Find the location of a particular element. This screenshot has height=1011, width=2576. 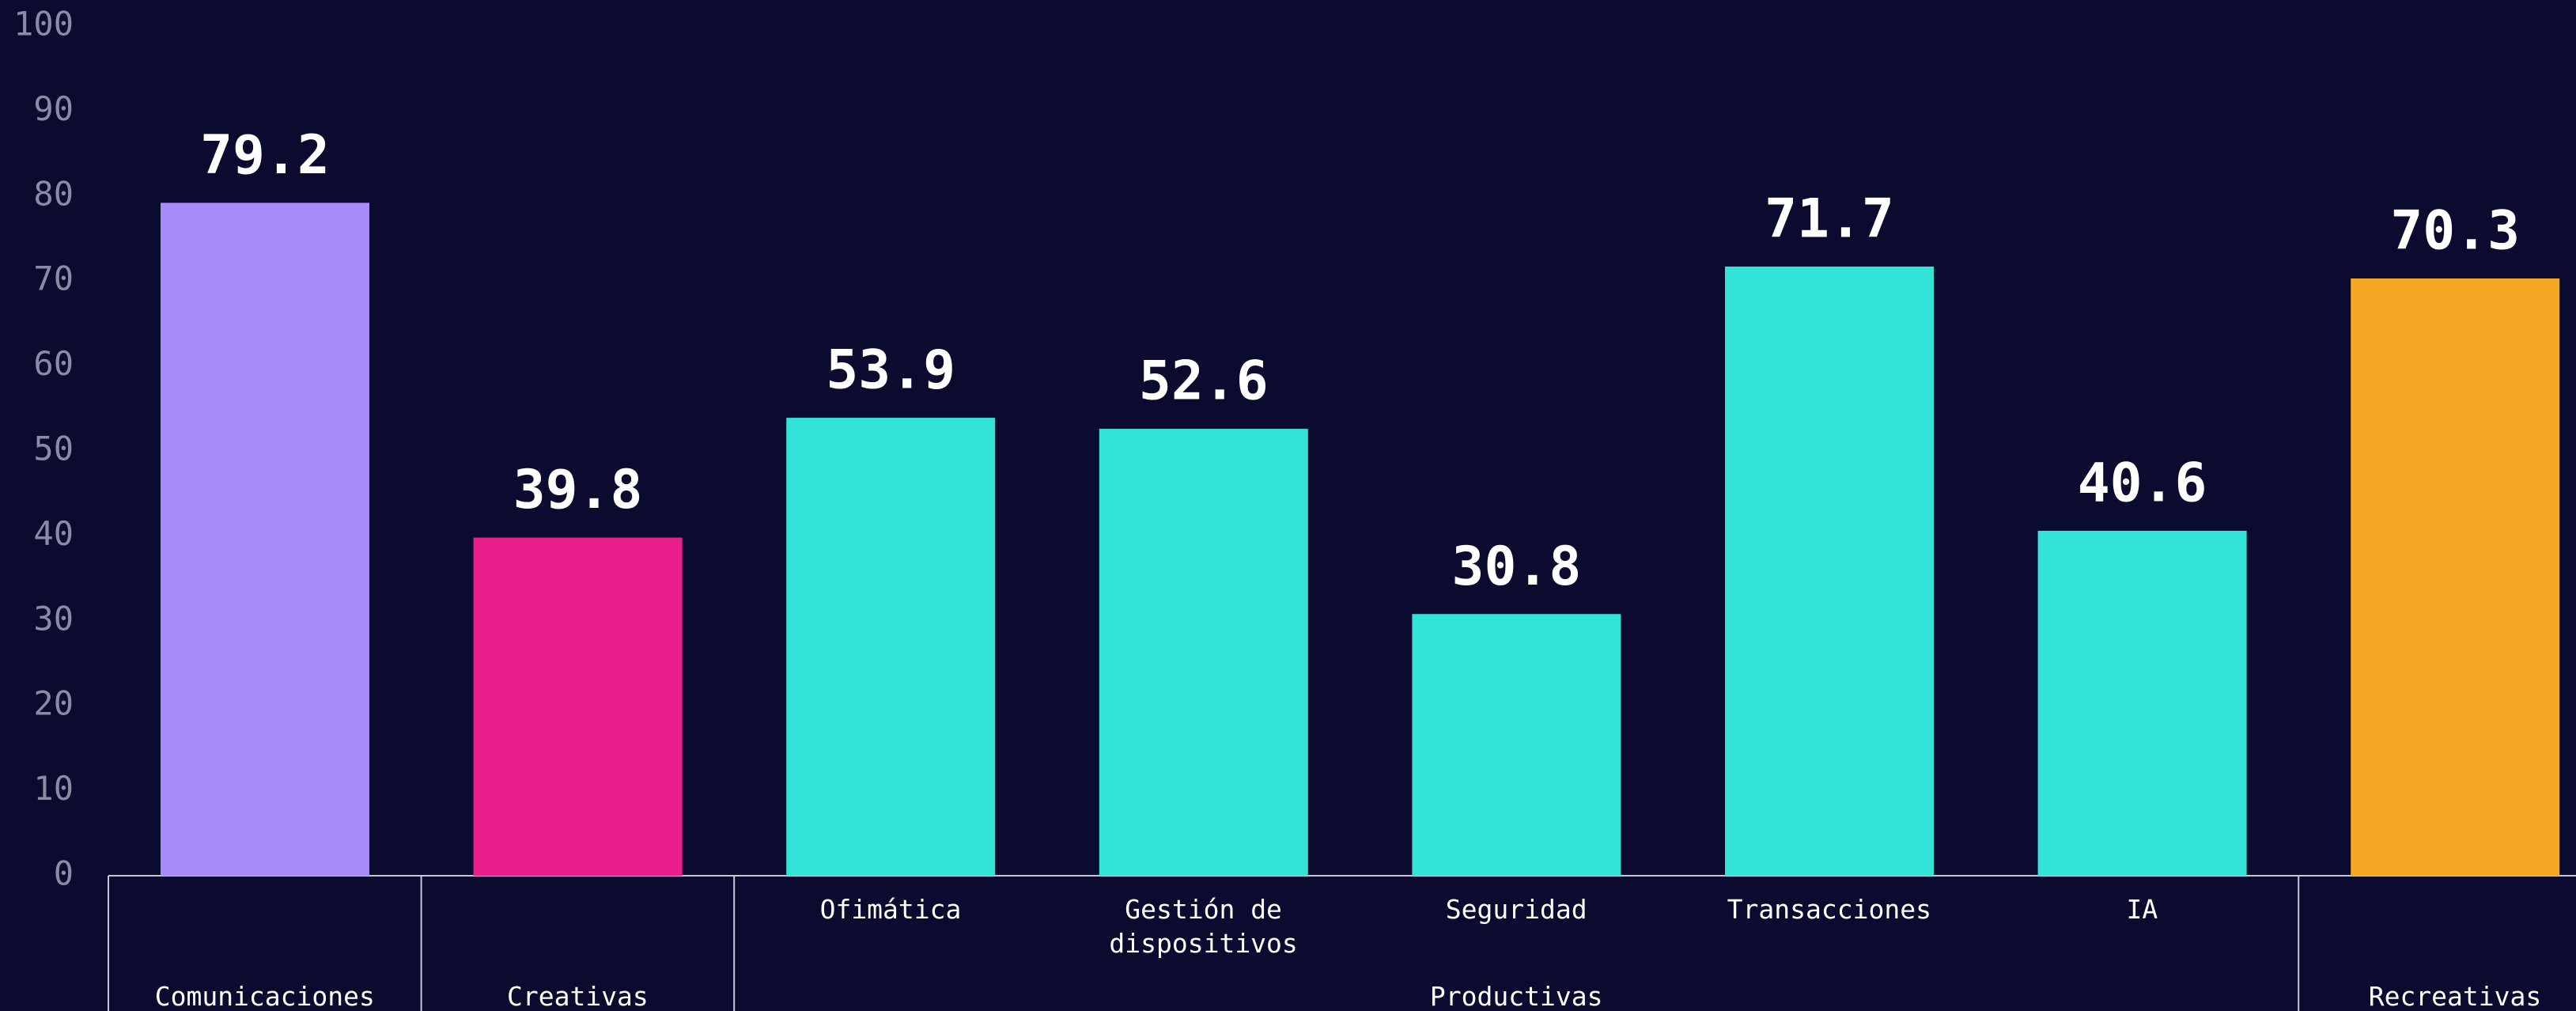

y-tick-label: 40 is located at coordinates (53, 533).